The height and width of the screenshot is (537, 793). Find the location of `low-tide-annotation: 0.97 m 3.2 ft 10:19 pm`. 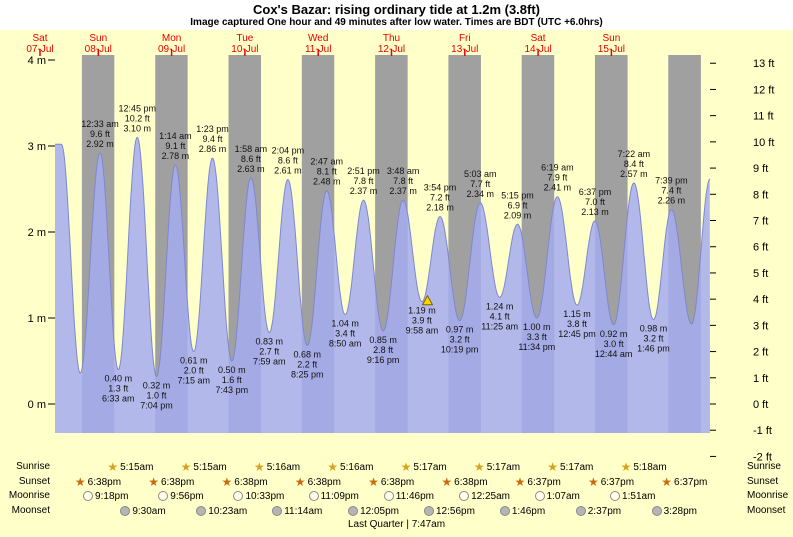

low-tide-annotation: 0.97 m 3.2 ft 10:19 pm is located at coordinates (460, 340).